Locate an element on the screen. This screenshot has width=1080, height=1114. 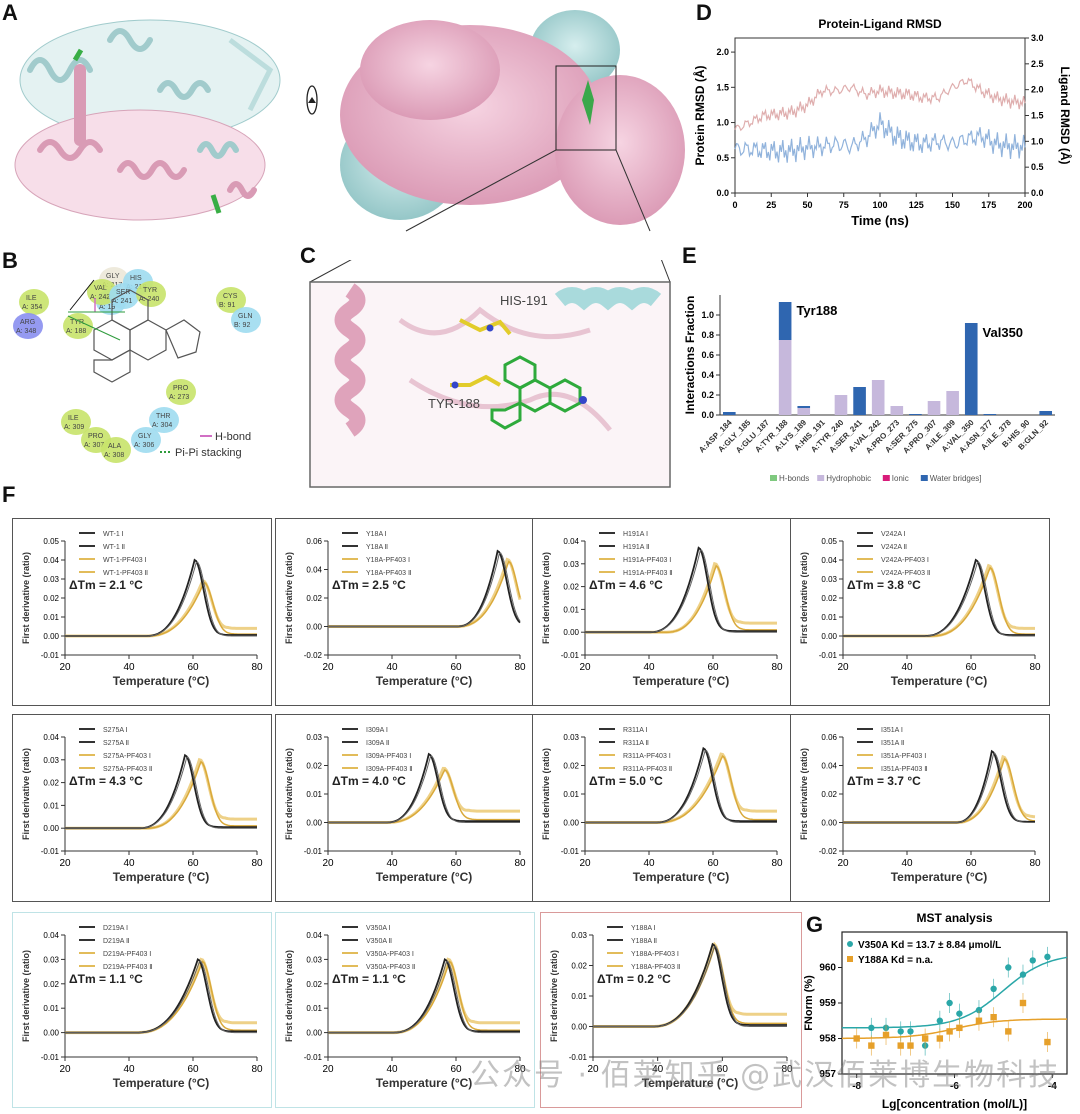
svg-text: Hydrophobic is located at coordinates (848, 478).